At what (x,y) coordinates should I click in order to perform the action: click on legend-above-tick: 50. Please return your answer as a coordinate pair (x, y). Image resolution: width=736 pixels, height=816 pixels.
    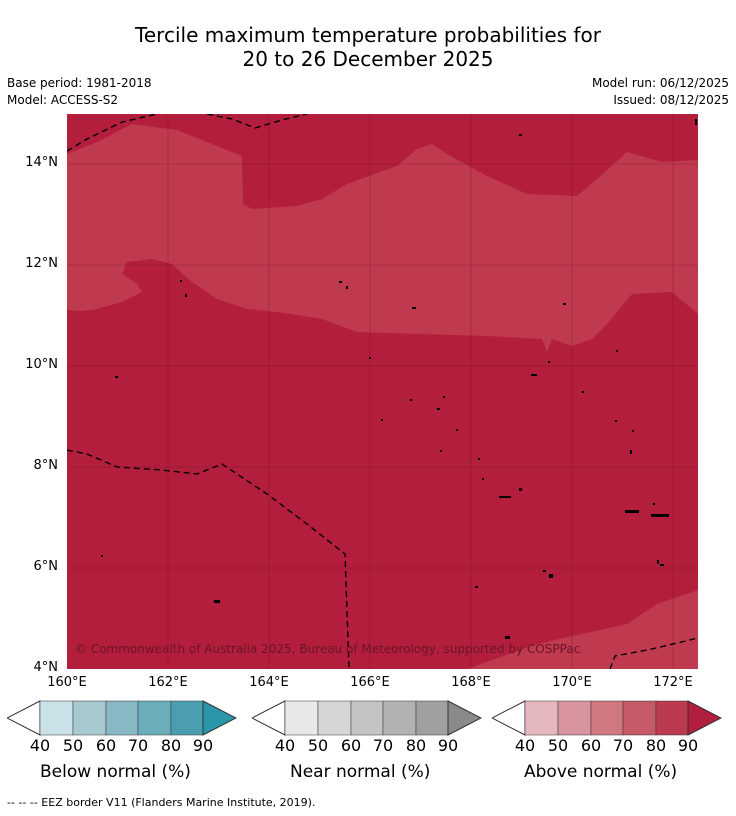
    Looking at the image, I should click on (558, 745).